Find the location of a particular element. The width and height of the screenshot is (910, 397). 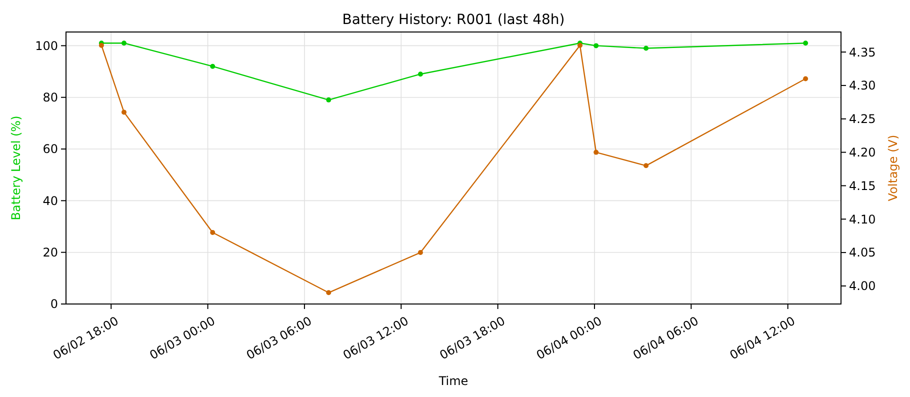

y2-tick-label: 4.05 is located at coordinates (862, 253).